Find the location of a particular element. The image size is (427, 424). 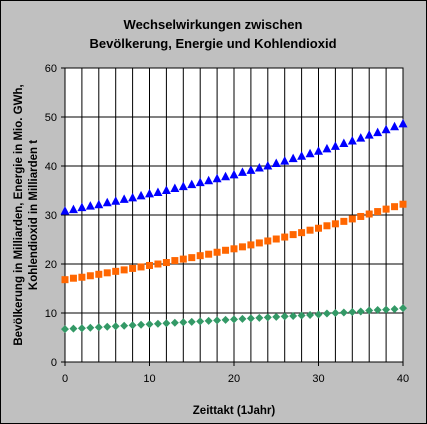

y-tick-label: 0 is located at coordinates (54, 363).